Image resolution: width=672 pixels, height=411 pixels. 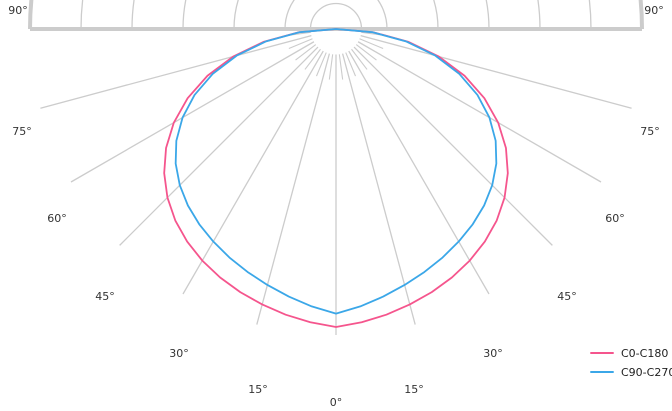 I want to click on legend-label-1: C90-C270, so click(x=646, y=372).